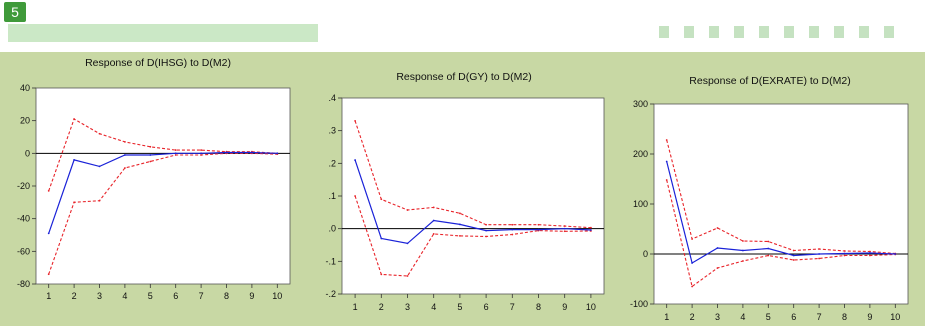  Describe the element at coordinates (124, 296) in the screenshot. I see `x-tick-label: 4` at that location.